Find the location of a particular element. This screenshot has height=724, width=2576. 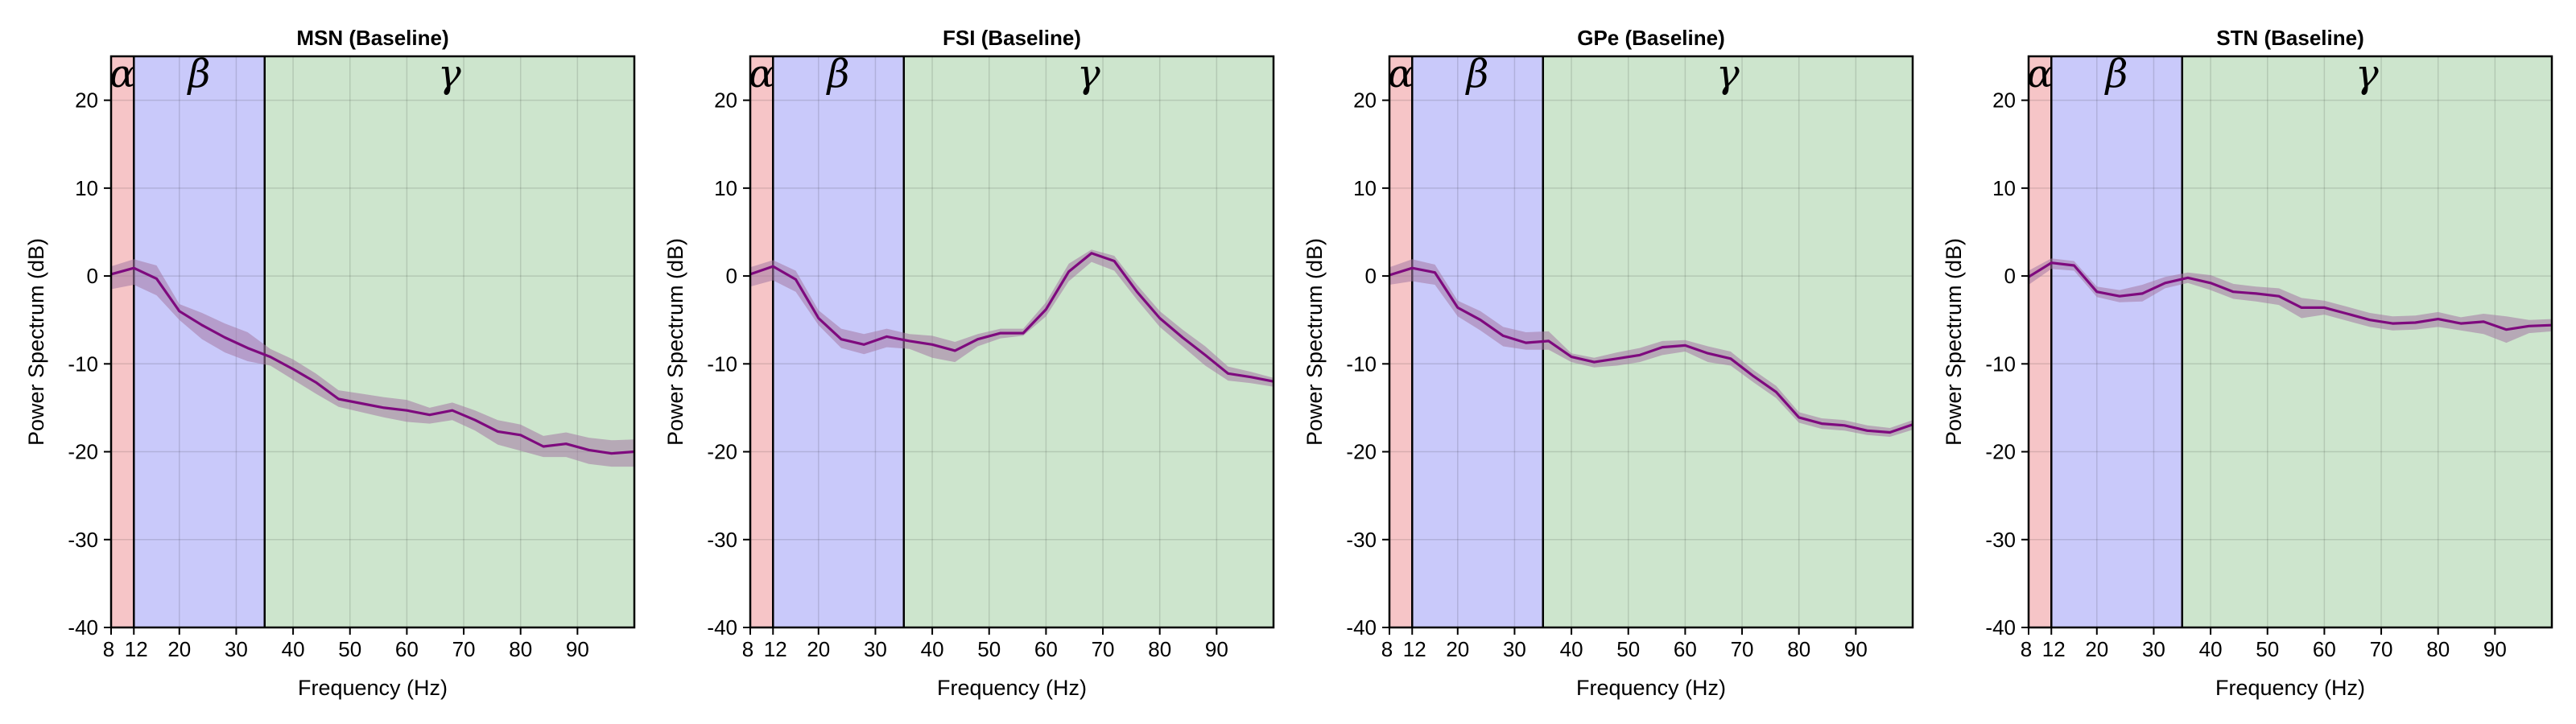

panel-title: GPe (Baseline) is located at coordinates (1651, 38).